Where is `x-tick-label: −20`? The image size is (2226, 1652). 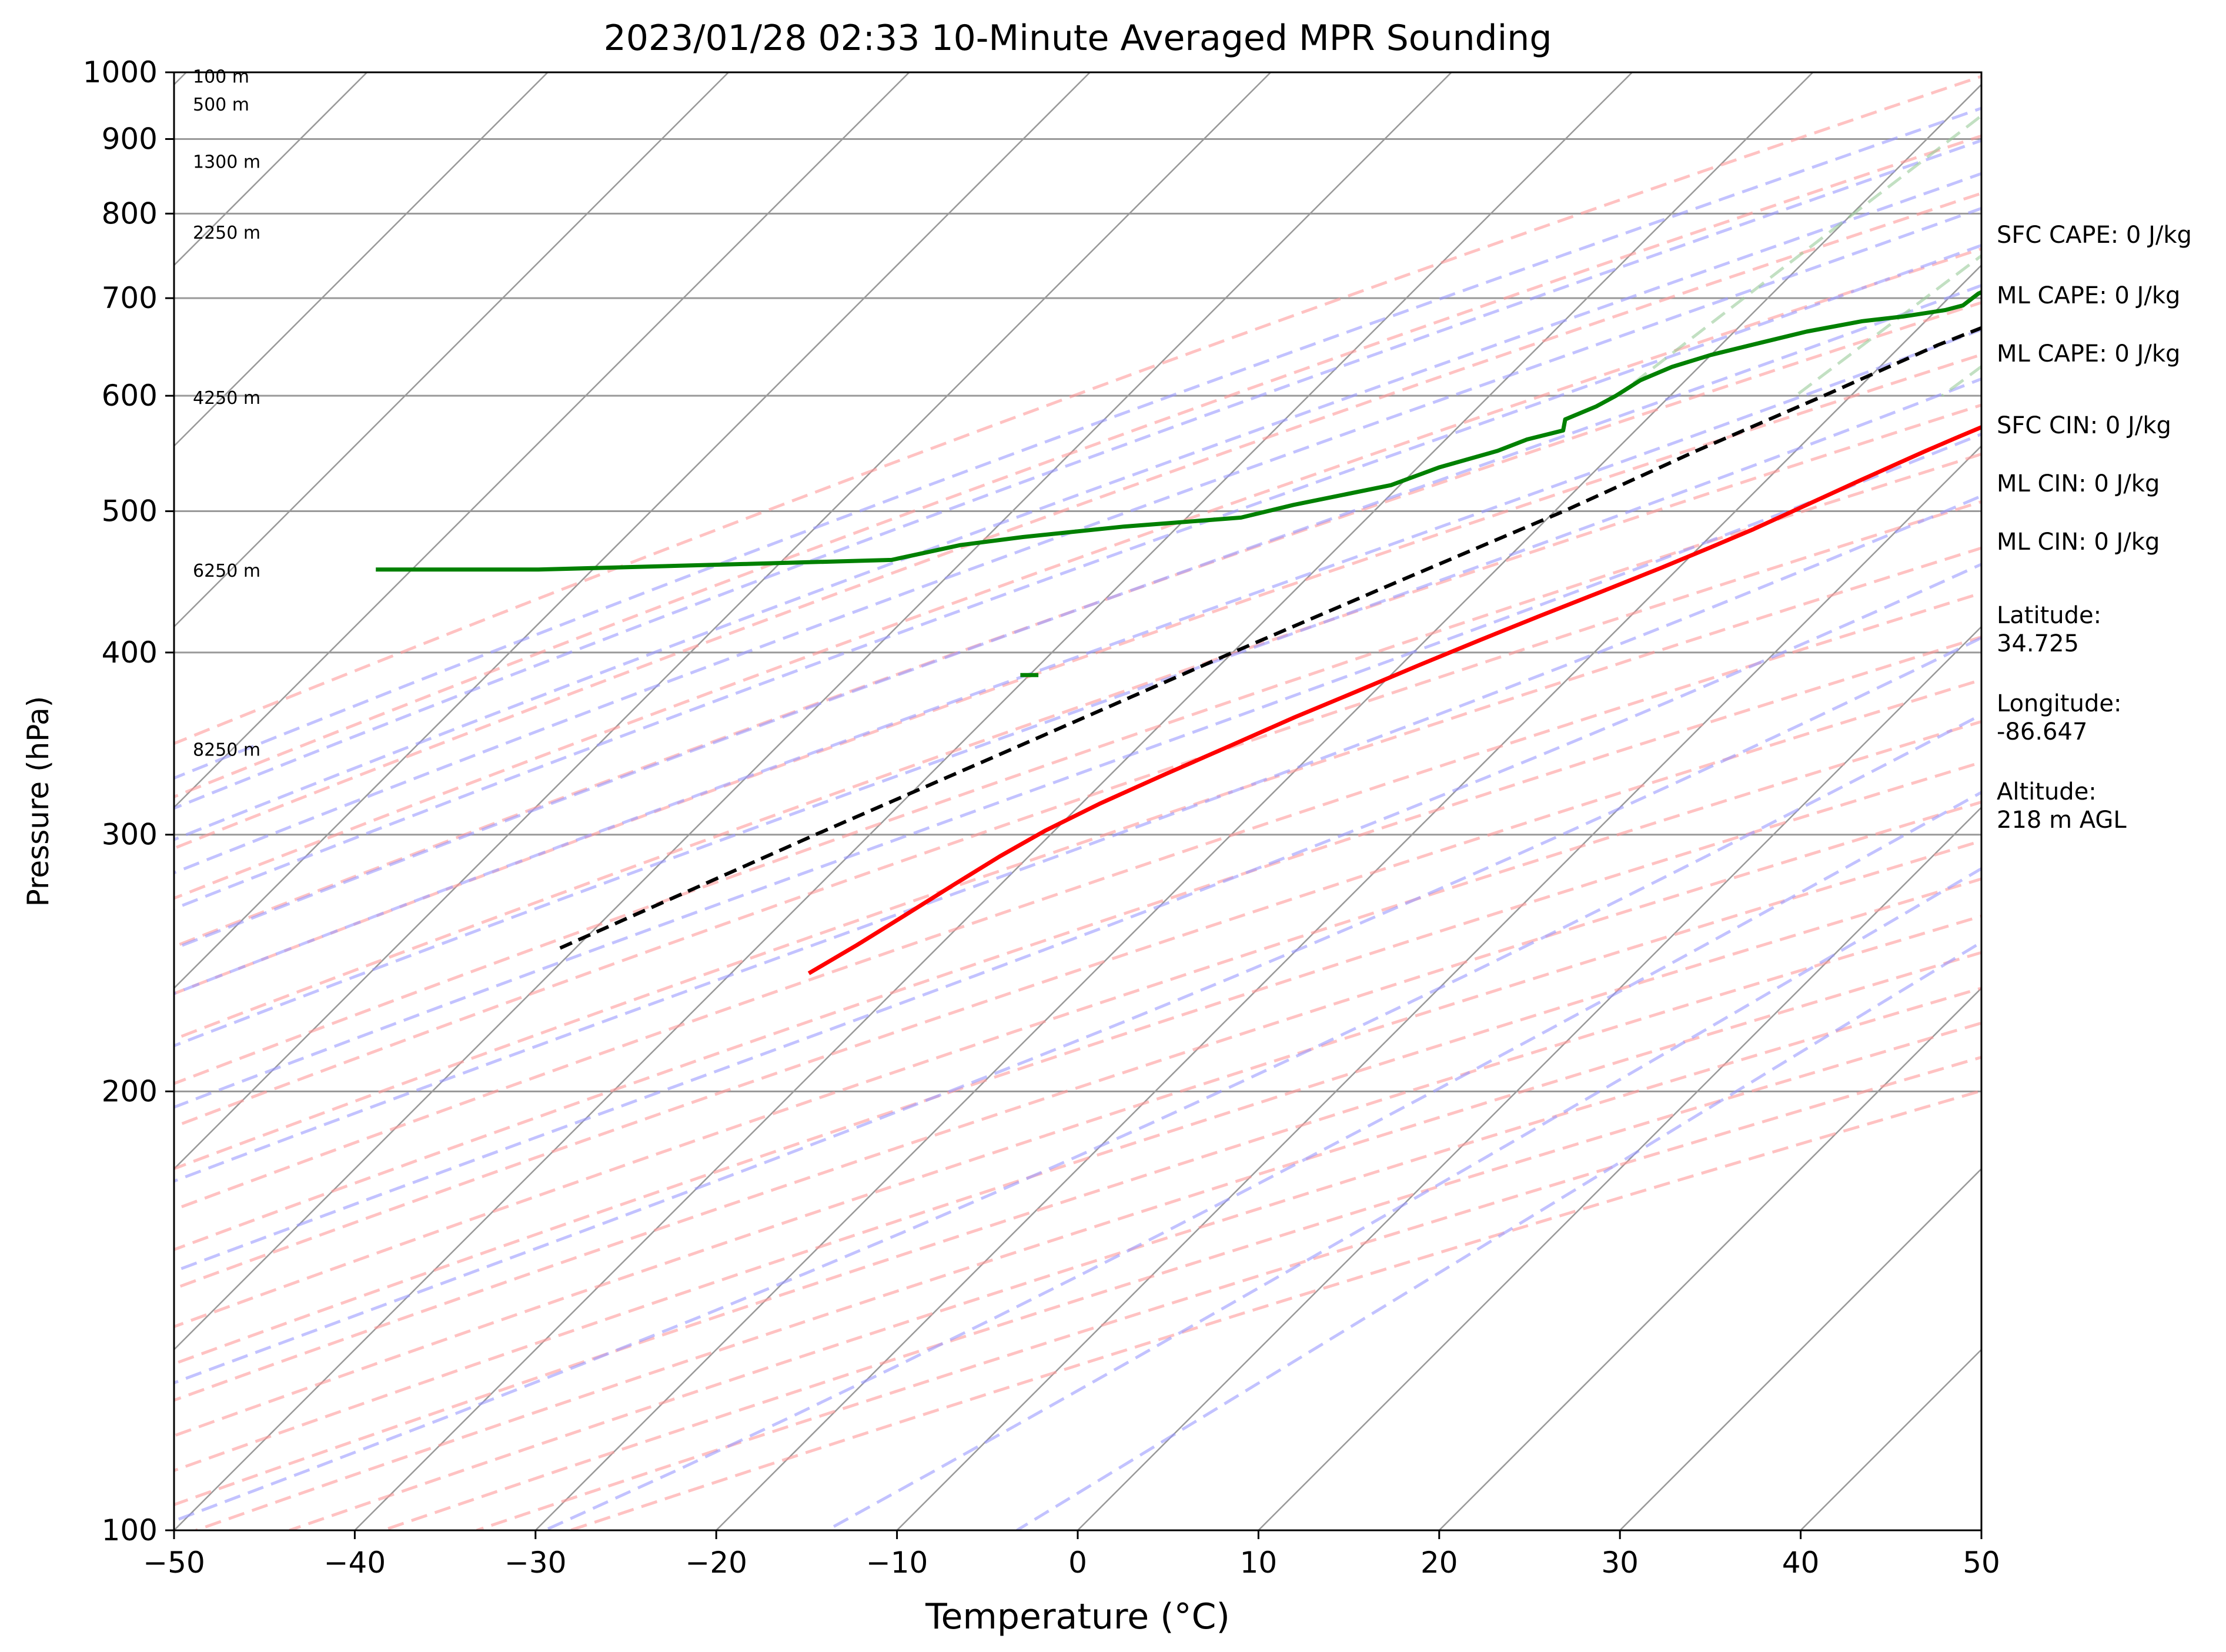
x-tick-label: −20 is located at coordinates (716, 1563).